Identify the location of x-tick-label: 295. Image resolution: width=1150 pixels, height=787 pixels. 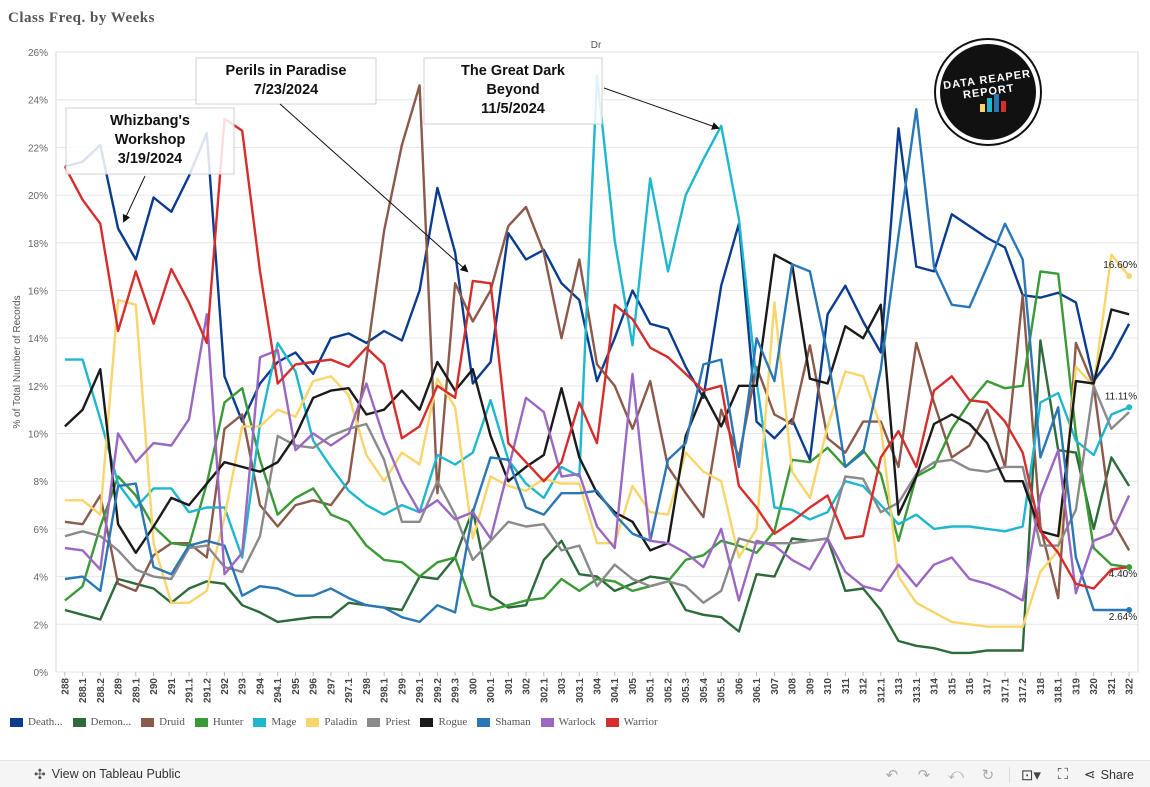
(296, 686).